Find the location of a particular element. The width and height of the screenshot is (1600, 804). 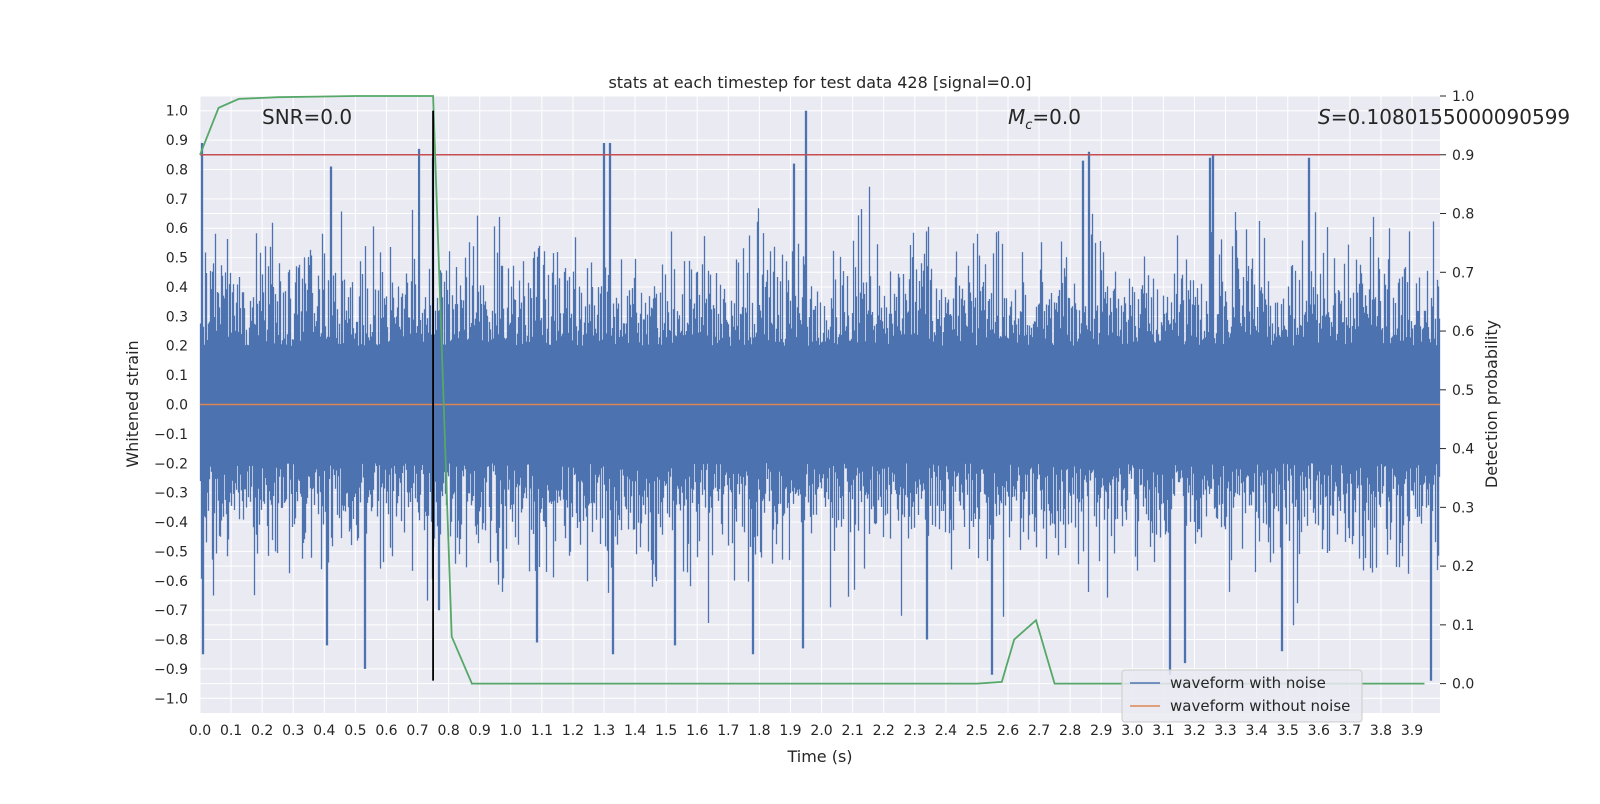

legend-label-clean: waveform without noise is located at coordinates (1260, 706).